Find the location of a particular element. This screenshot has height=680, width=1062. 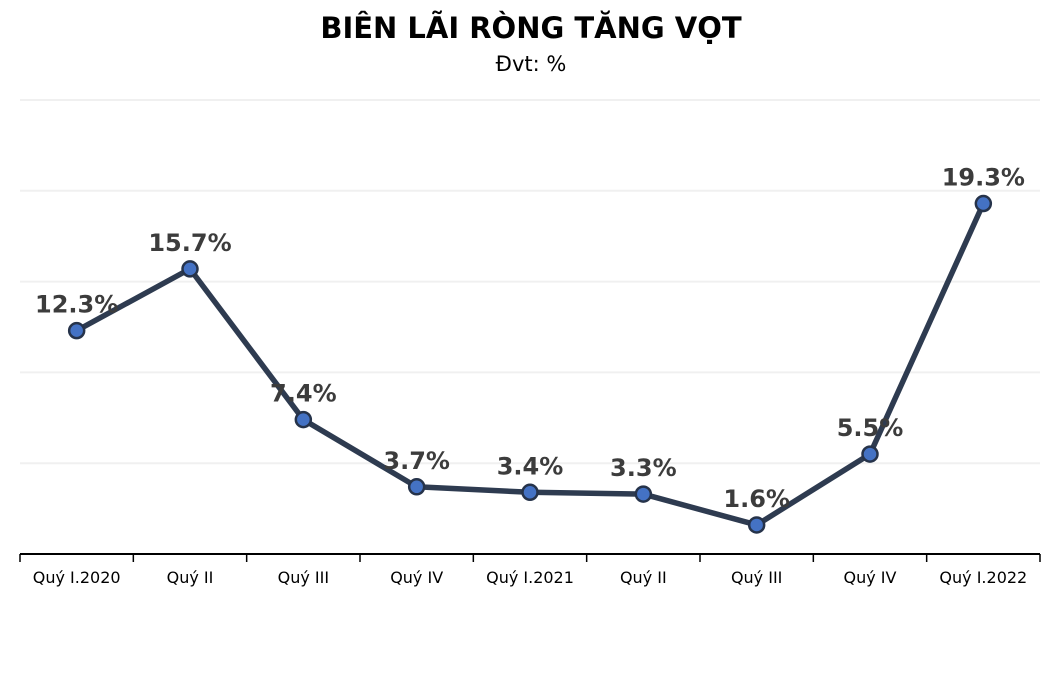

data-label: 15.7% is located at coordinates (189, 243).